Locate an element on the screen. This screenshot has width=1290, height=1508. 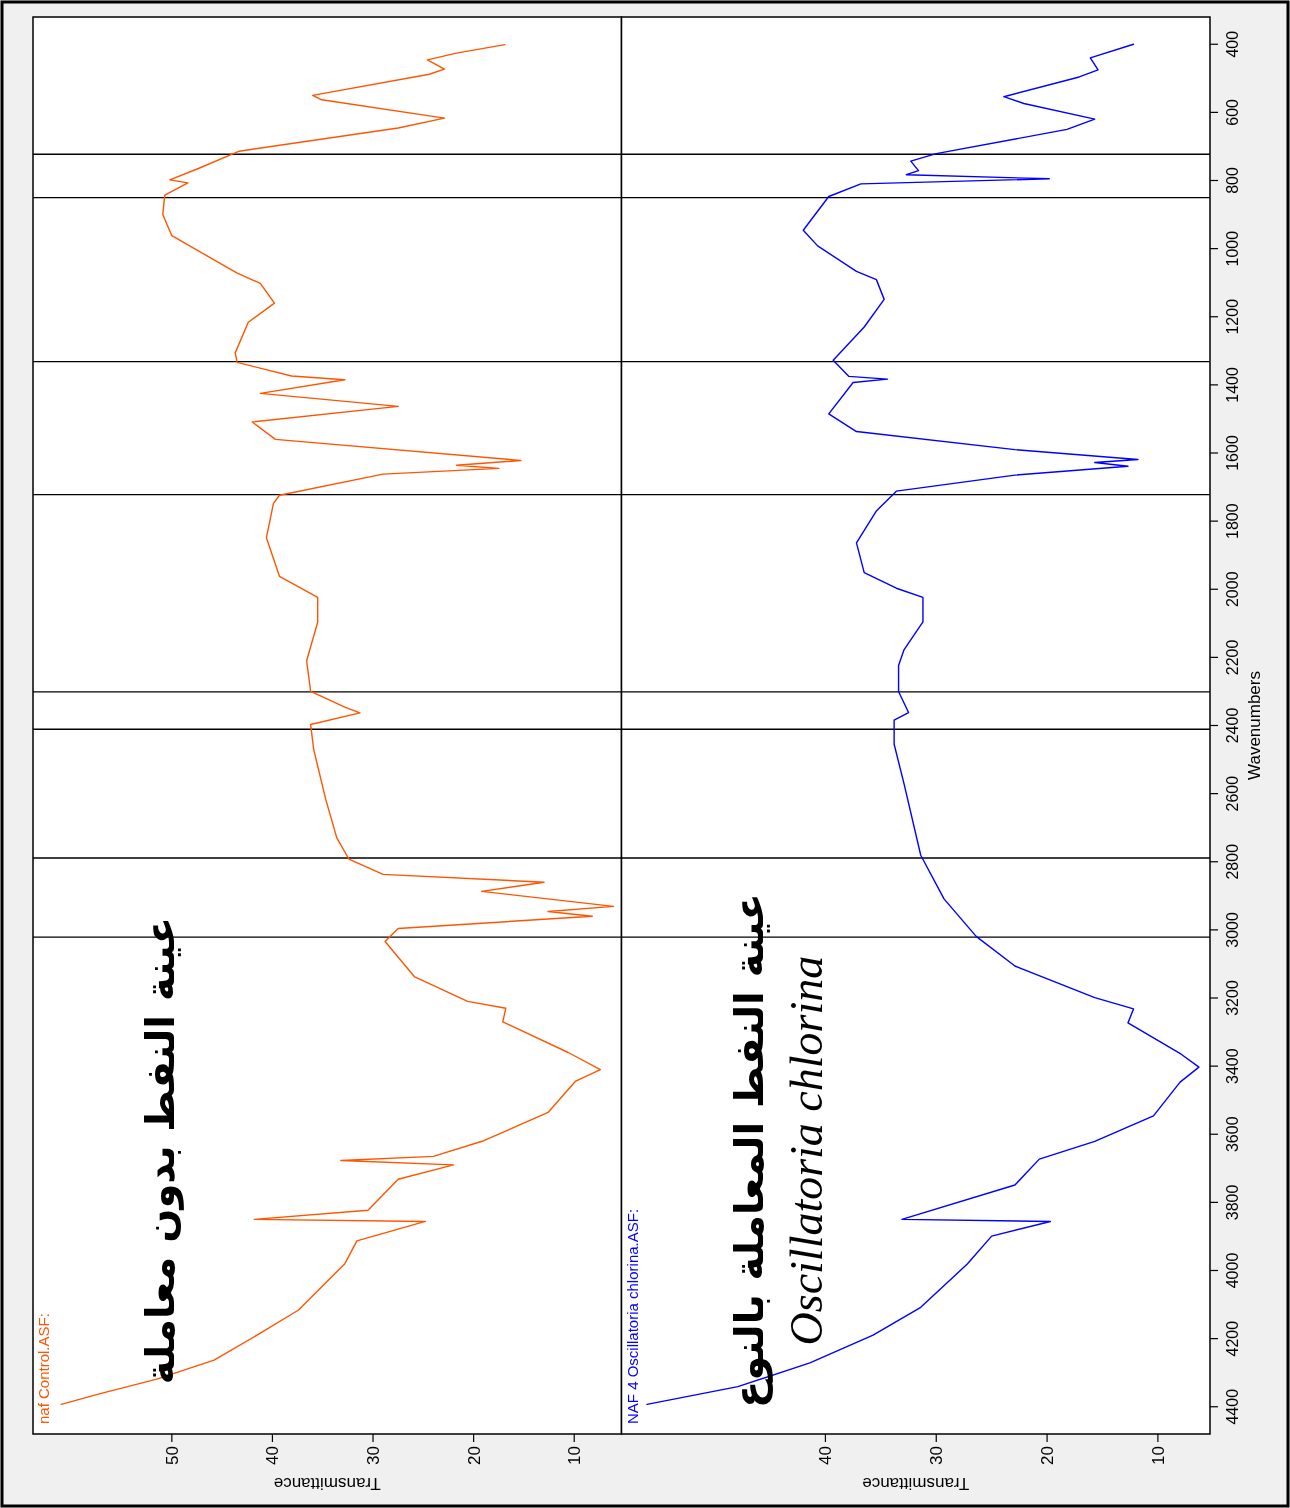
annotation: Oscillatoria chlorina is located at coordinates (806, 1150).